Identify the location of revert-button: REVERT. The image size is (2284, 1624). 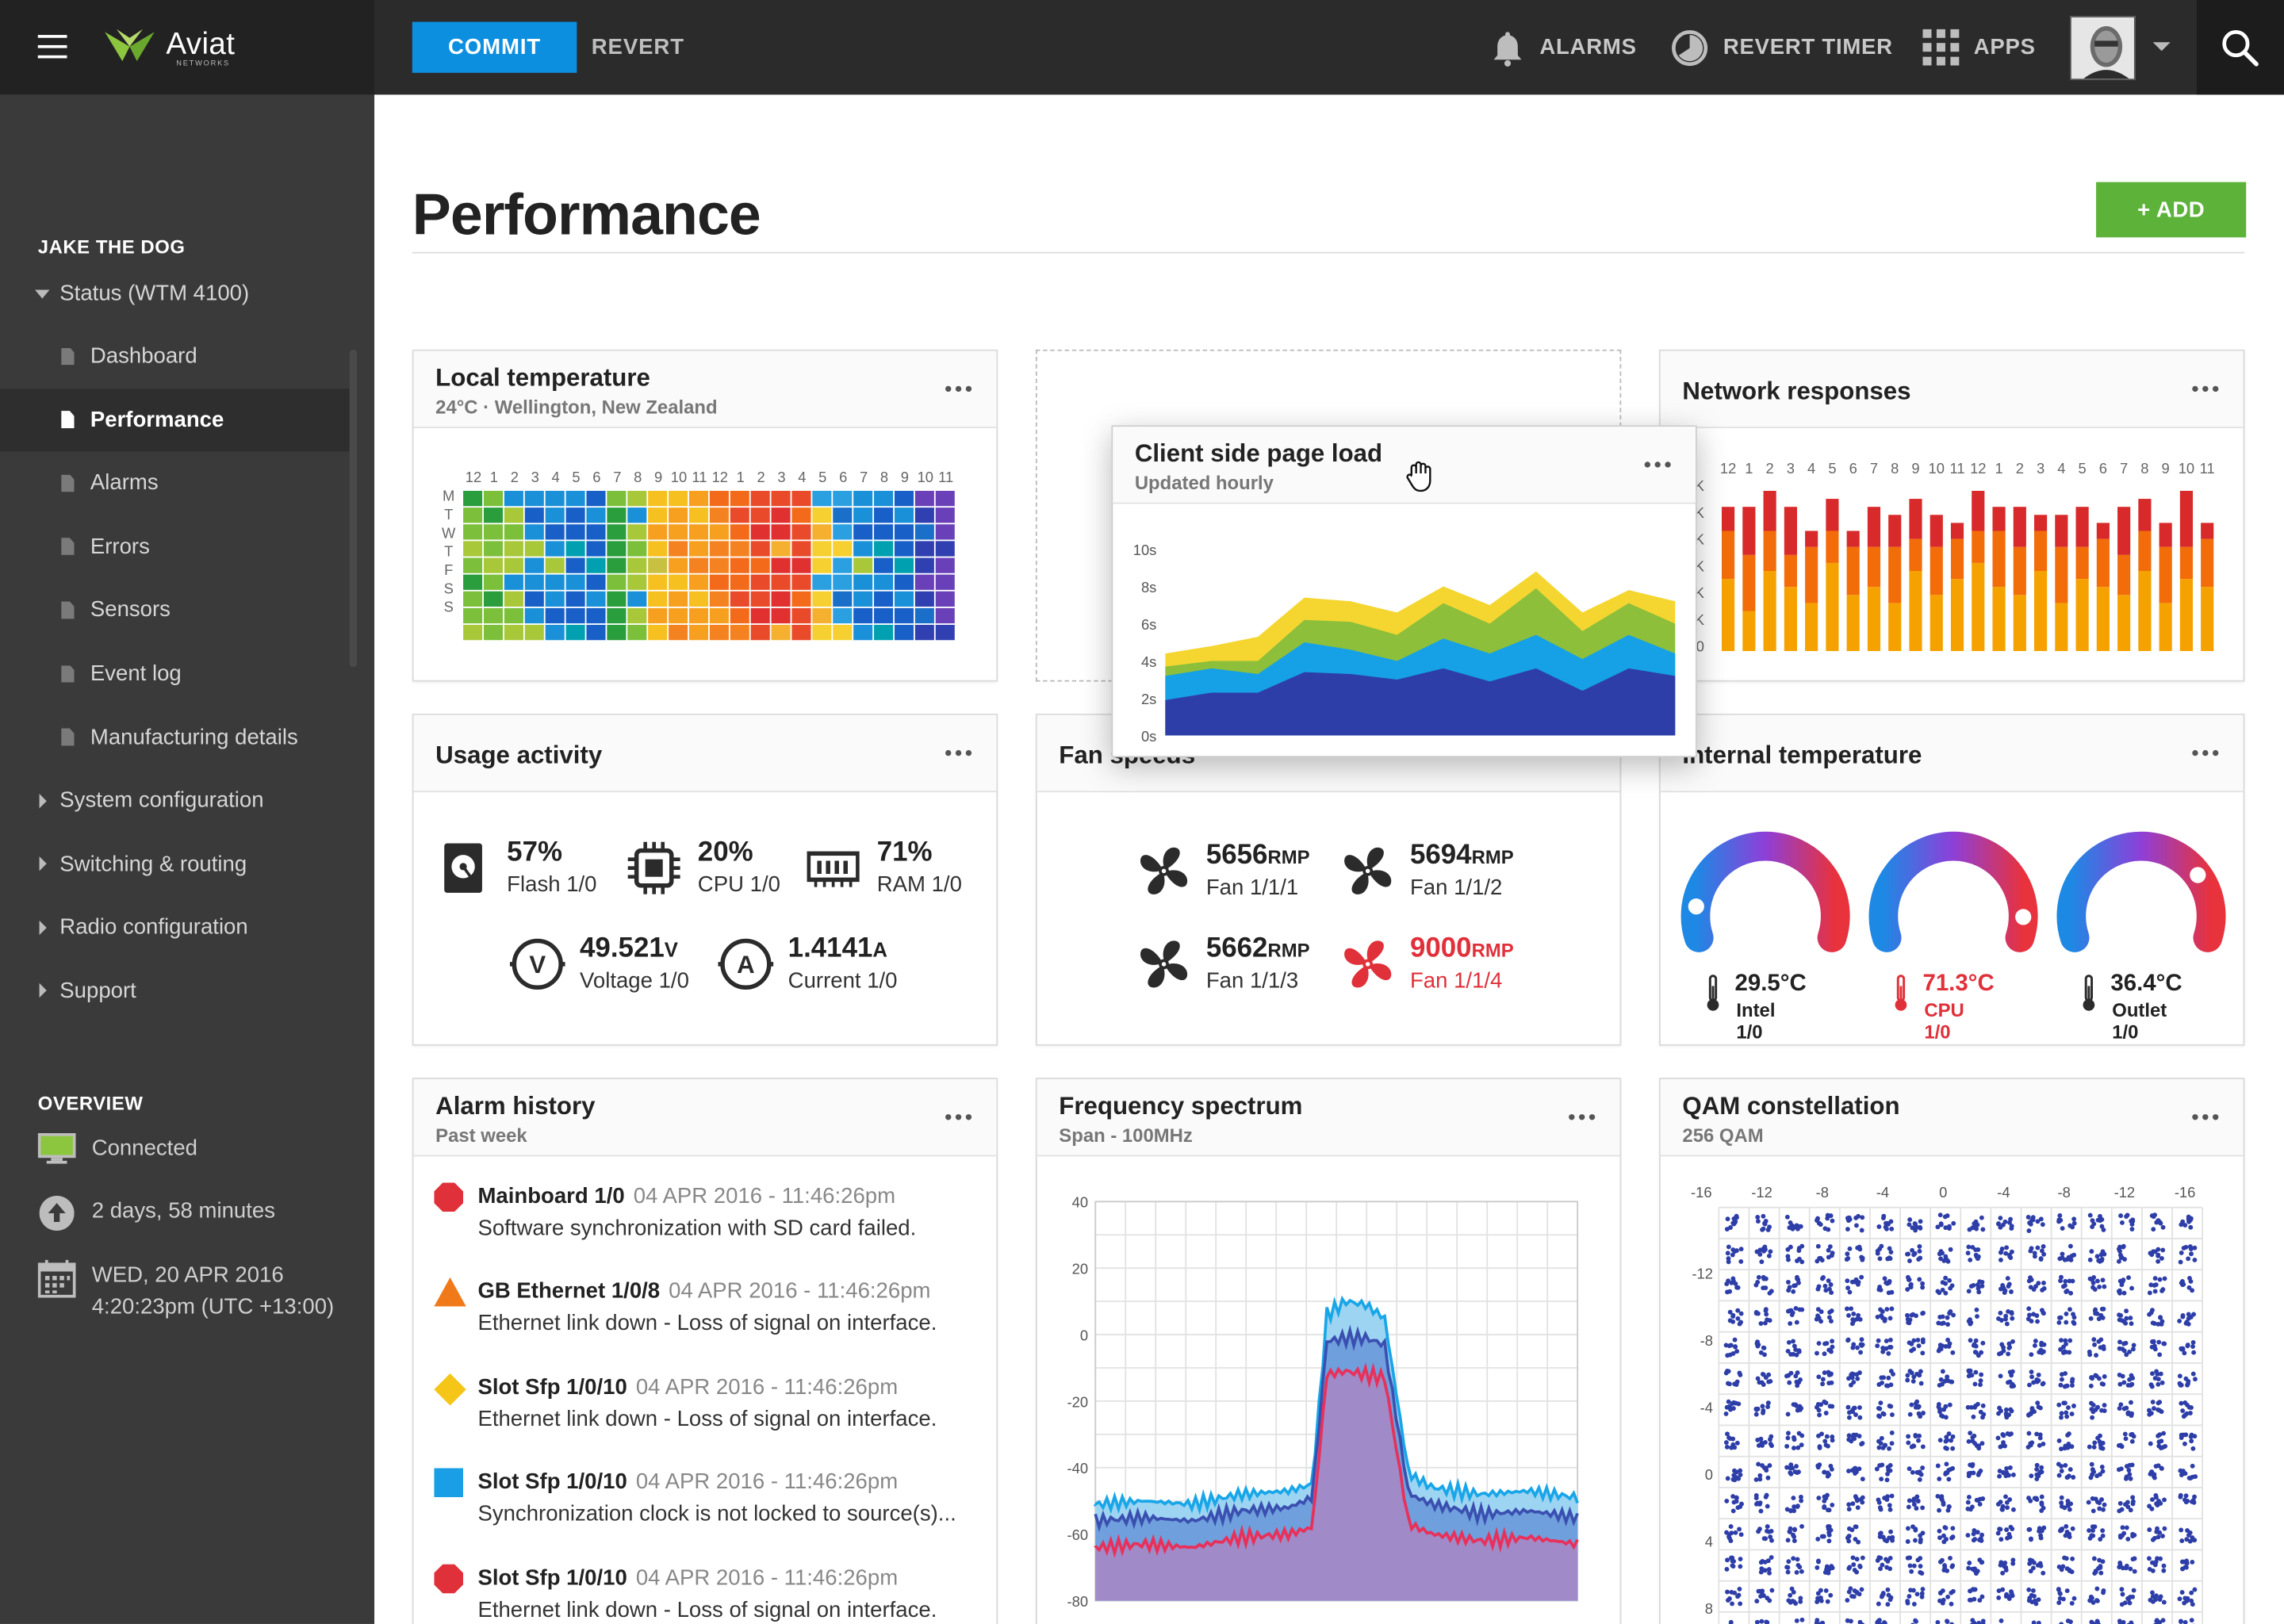
(637, 47).